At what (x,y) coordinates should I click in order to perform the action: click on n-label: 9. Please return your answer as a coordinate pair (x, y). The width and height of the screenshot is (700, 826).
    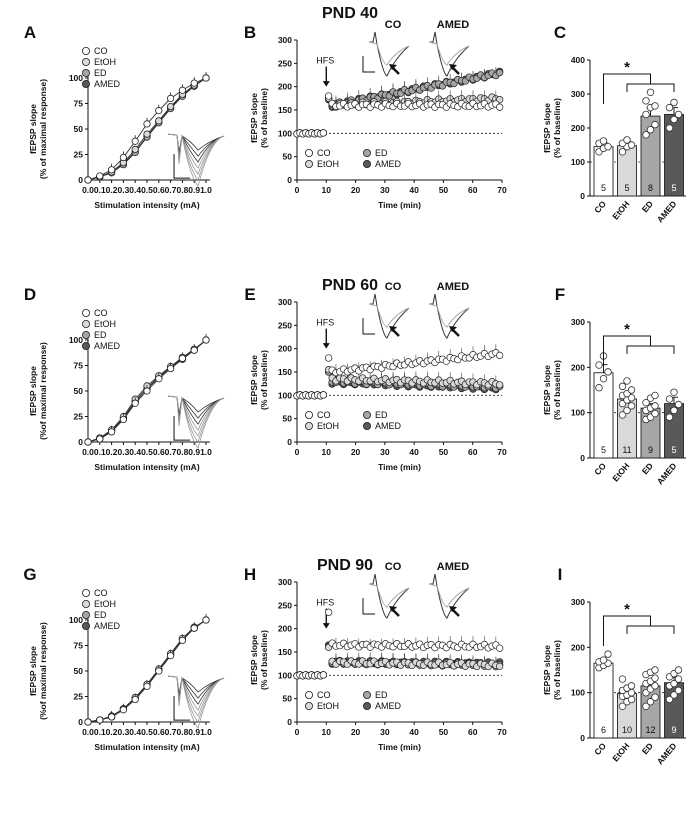
    Looking at the image, I should click on (650, 450).